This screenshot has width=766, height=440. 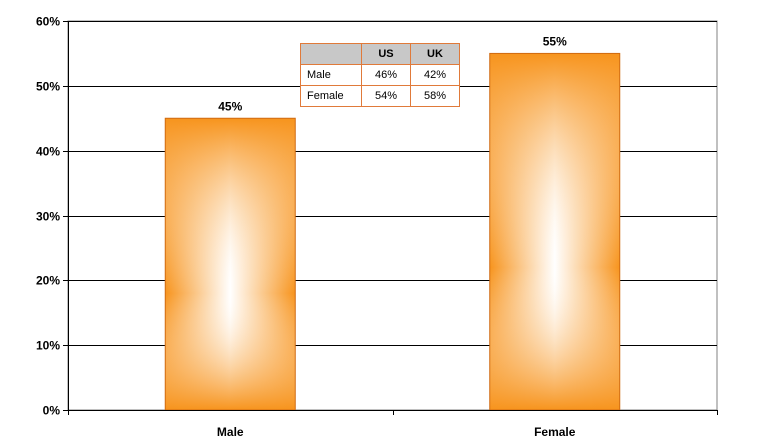 I want to click on table-row: Female 54% 58%, so click(x=380, y=96).